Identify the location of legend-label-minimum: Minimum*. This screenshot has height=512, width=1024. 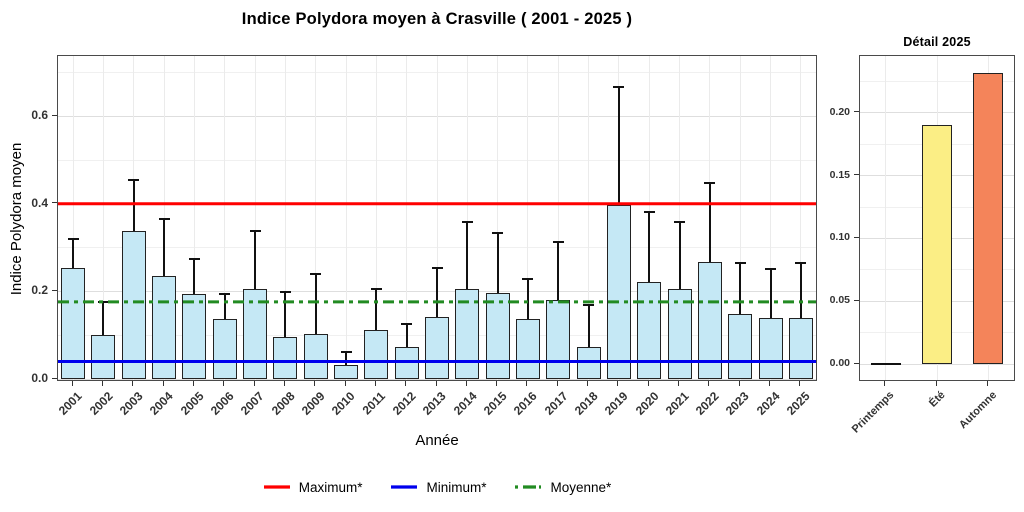
(456, 487).